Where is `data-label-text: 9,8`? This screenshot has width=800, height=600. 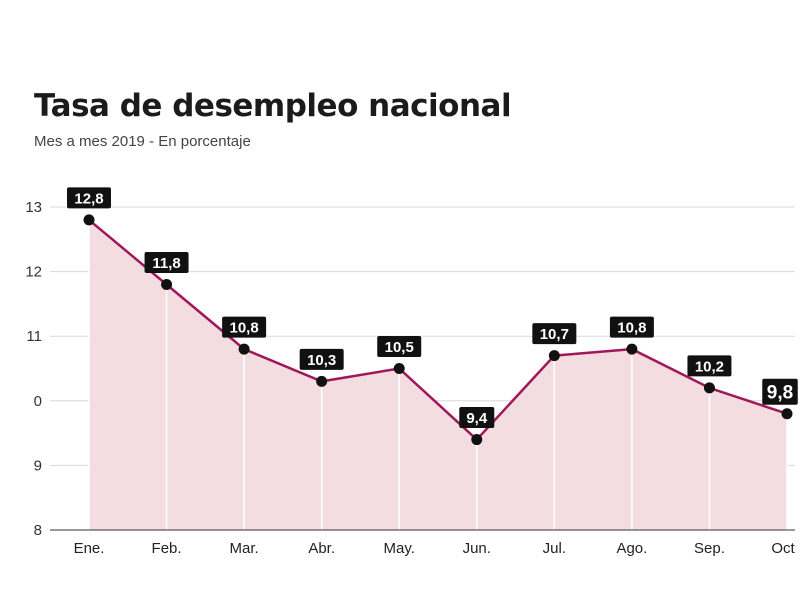 data-label-text: 9,8 is located at coordinates (780, 393).